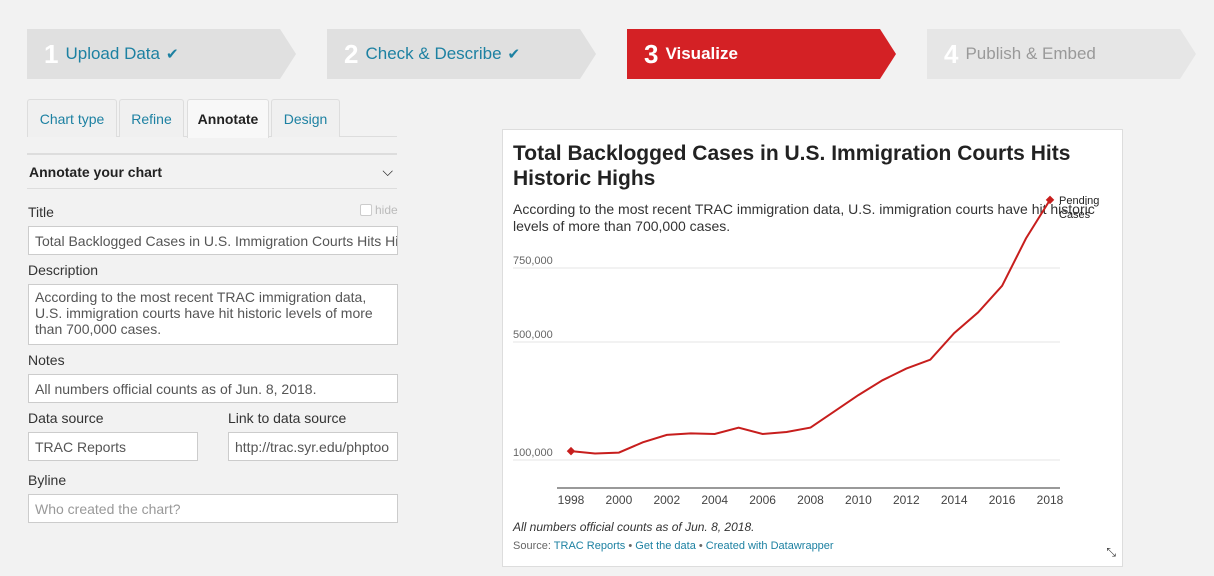 This screenshot has height=576, width=1214. I want to click on x-tick-label: 2014, so click(954, 500).